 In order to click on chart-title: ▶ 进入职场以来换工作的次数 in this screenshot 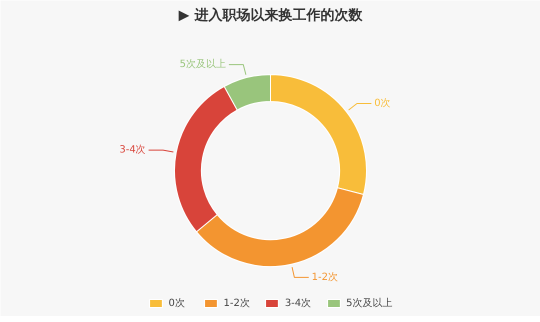, I will do `click(271, 16)`.